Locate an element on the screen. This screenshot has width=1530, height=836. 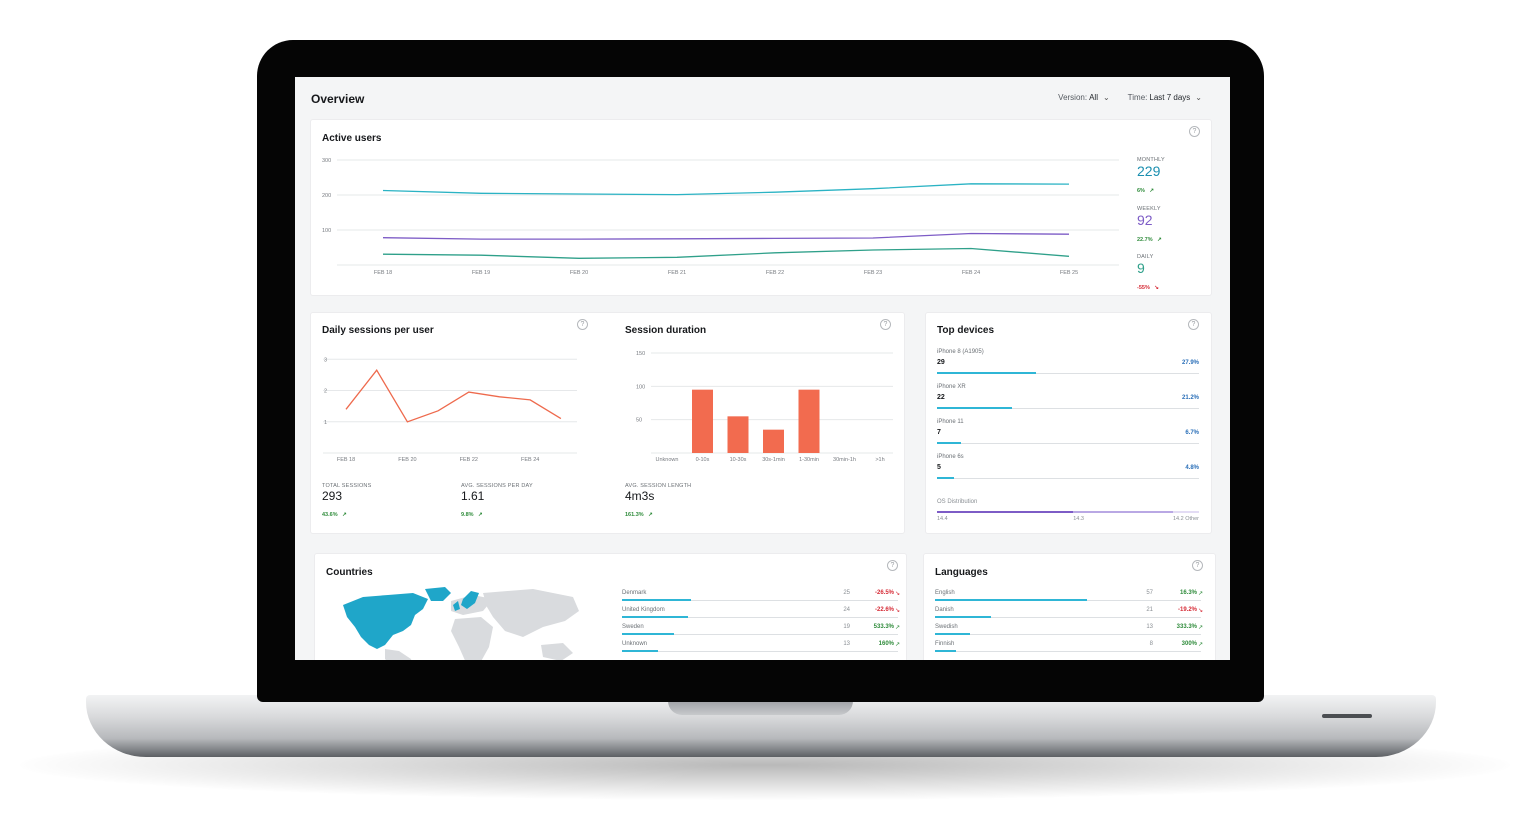
row-change: -26.5% is located at coordinates (884, 593).